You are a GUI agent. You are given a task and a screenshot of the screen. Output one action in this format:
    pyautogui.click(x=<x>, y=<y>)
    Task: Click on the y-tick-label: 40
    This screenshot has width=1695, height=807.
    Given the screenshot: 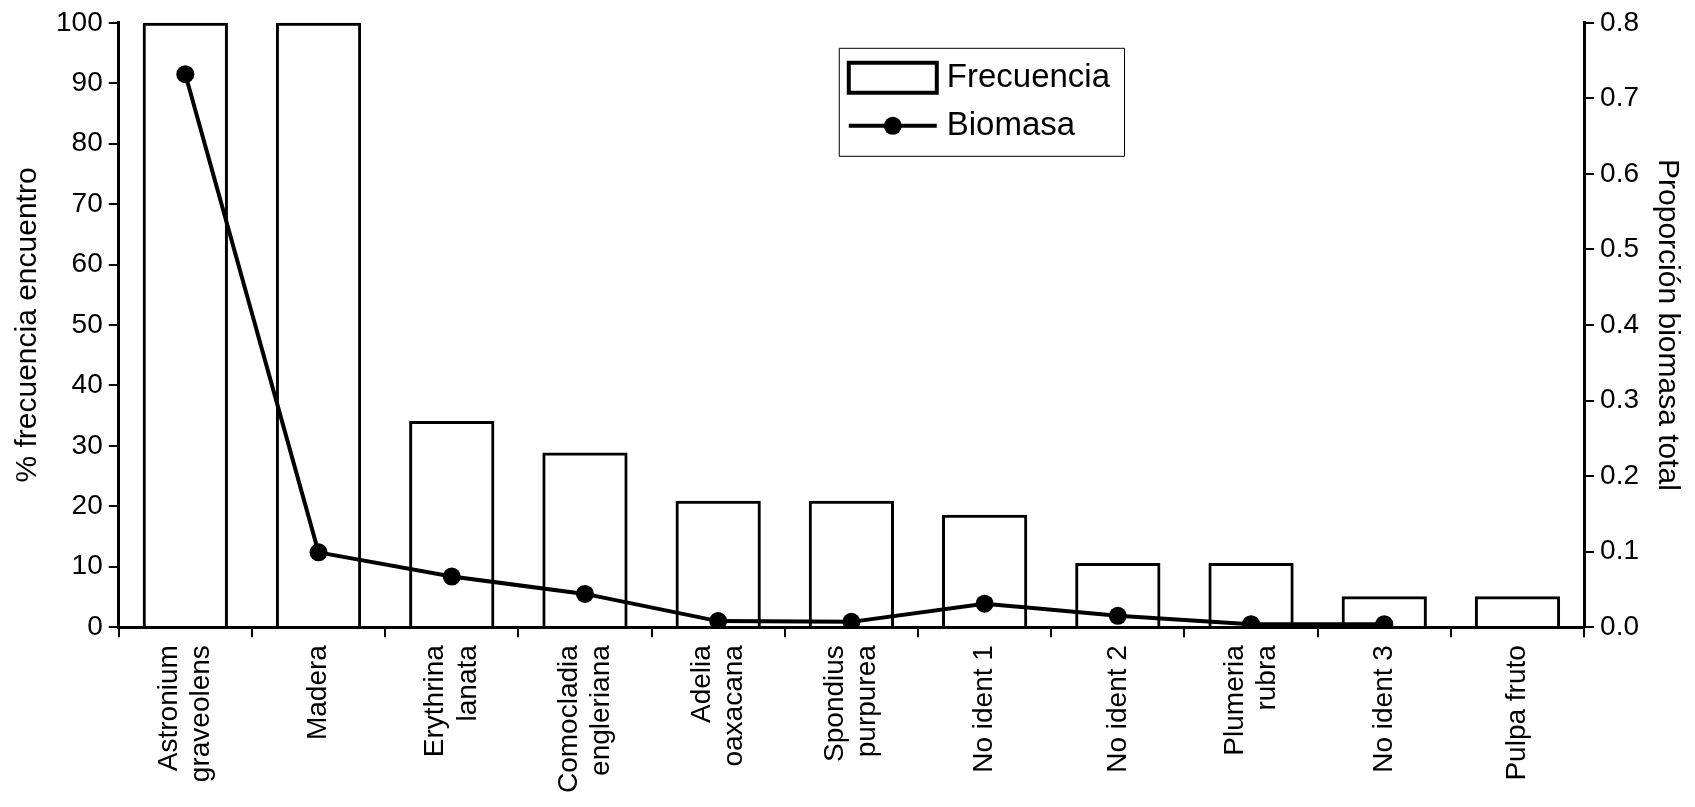 What is the action you would take?
    pyautogui.click(x=87, y=384)
    